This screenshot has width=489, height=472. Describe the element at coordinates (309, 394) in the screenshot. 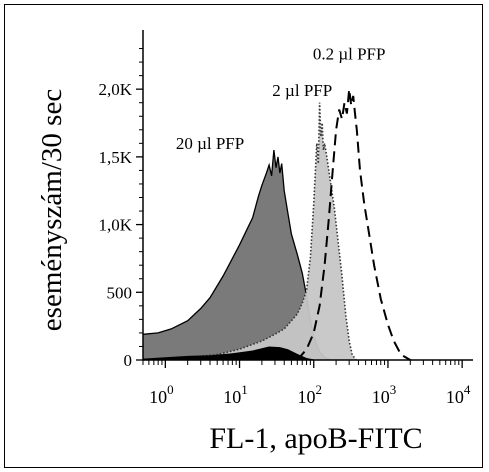

I see `x-tick-label: 10²` at that location.